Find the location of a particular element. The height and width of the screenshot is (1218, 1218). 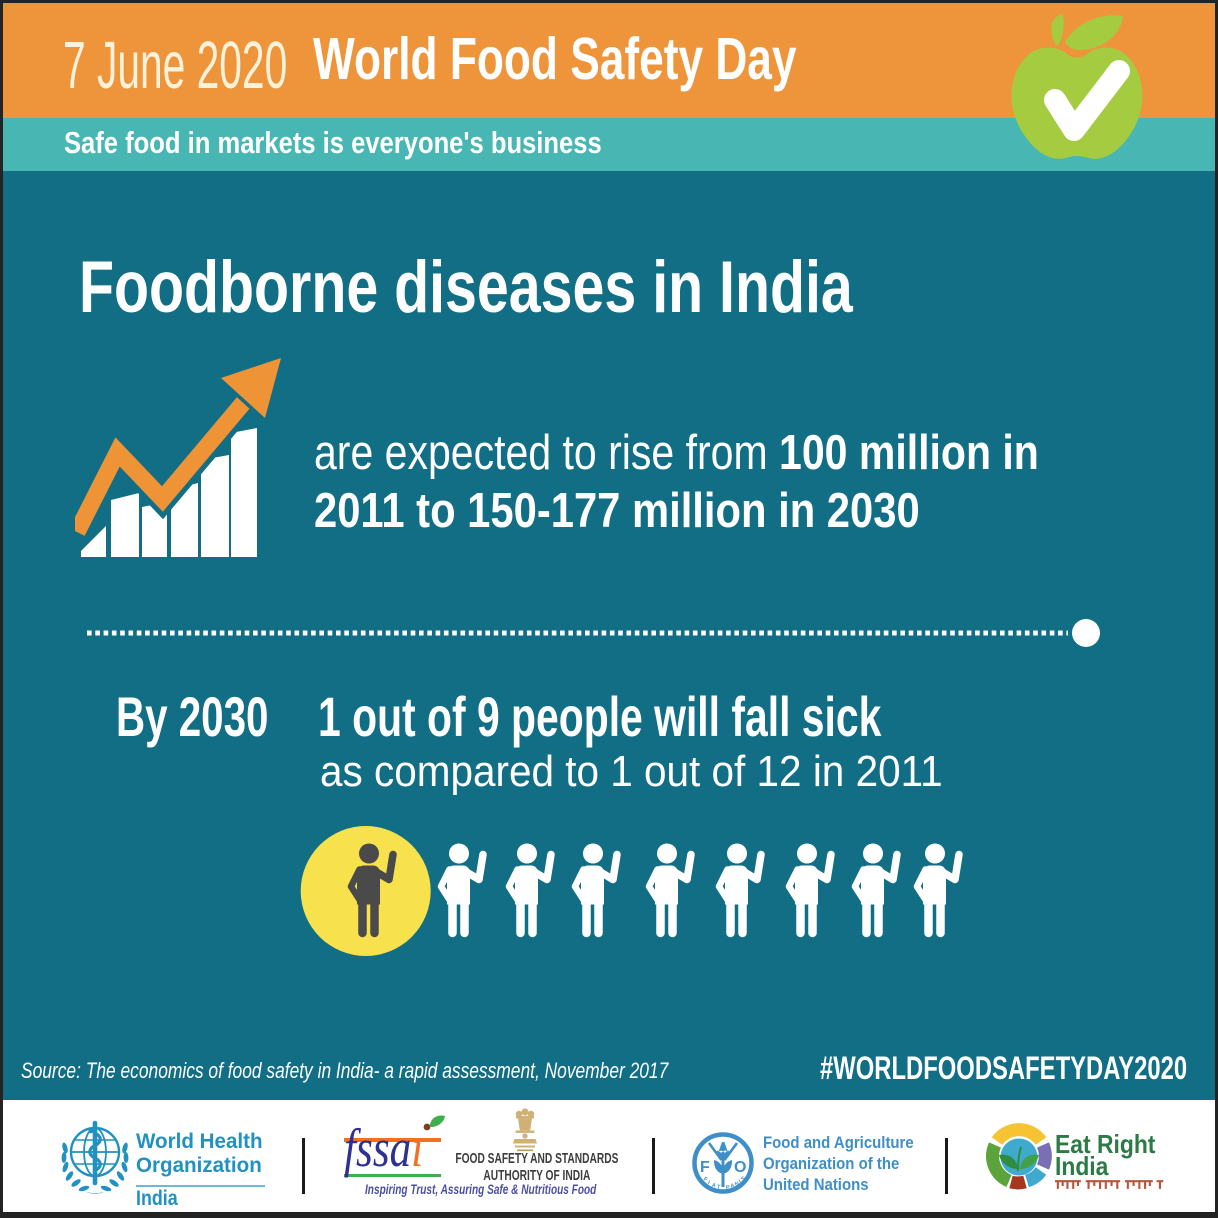

svg-text: S is located at coordinates (743, 1179).